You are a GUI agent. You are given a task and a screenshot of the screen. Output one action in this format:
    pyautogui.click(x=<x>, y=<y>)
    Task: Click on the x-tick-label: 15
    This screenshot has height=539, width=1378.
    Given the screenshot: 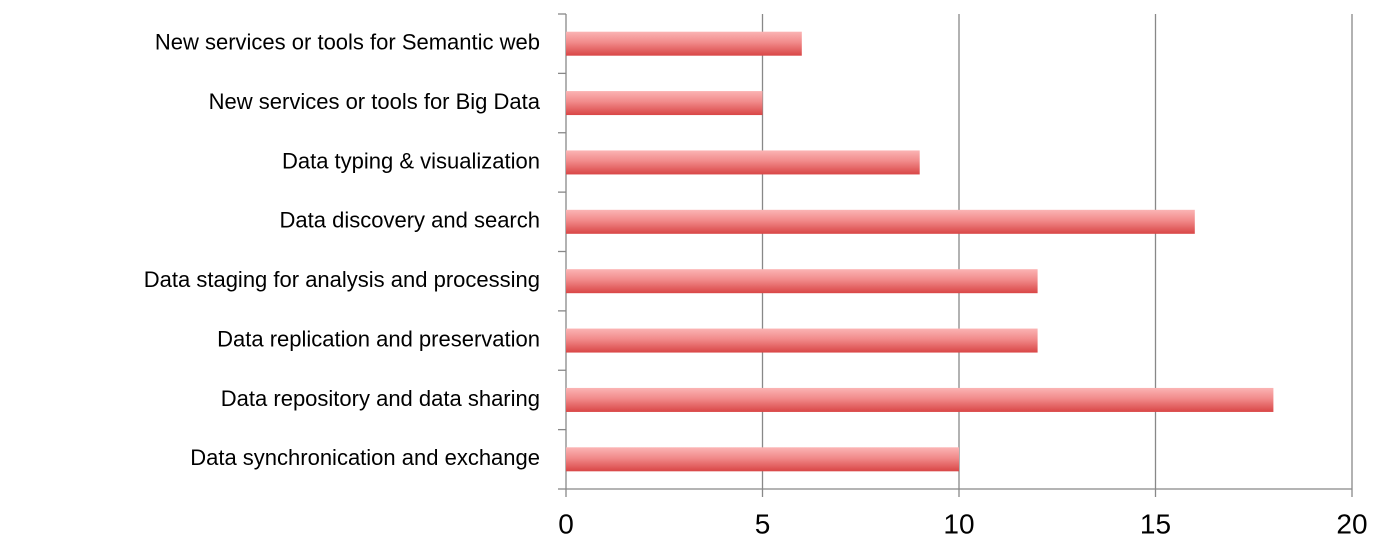 What is the action you would take?
    pyautogui.click(x=1155, y=523)
    